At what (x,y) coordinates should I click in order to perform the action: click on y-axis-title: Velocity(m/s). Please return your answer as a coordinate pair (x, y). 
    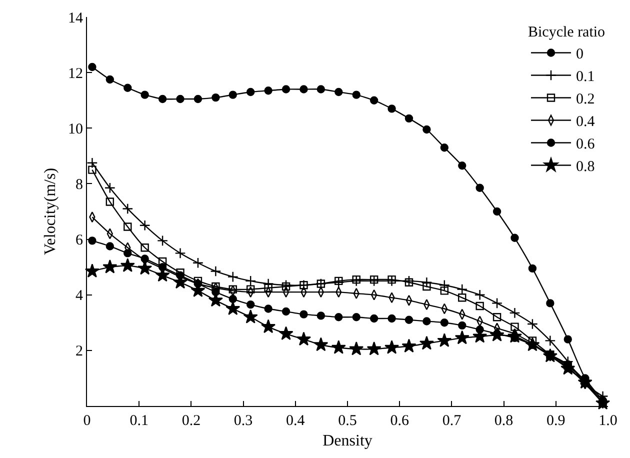
    Looking at the image, I should click on (50, 212).